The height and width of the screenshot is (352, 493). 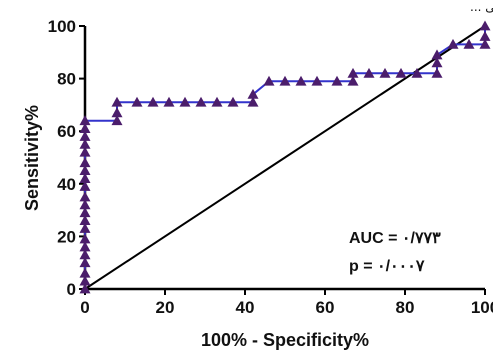 What do you see at coordinates (66, 184) in the screenshot?
I see `y-tick-label: 40` at bounding box center [66, 184].